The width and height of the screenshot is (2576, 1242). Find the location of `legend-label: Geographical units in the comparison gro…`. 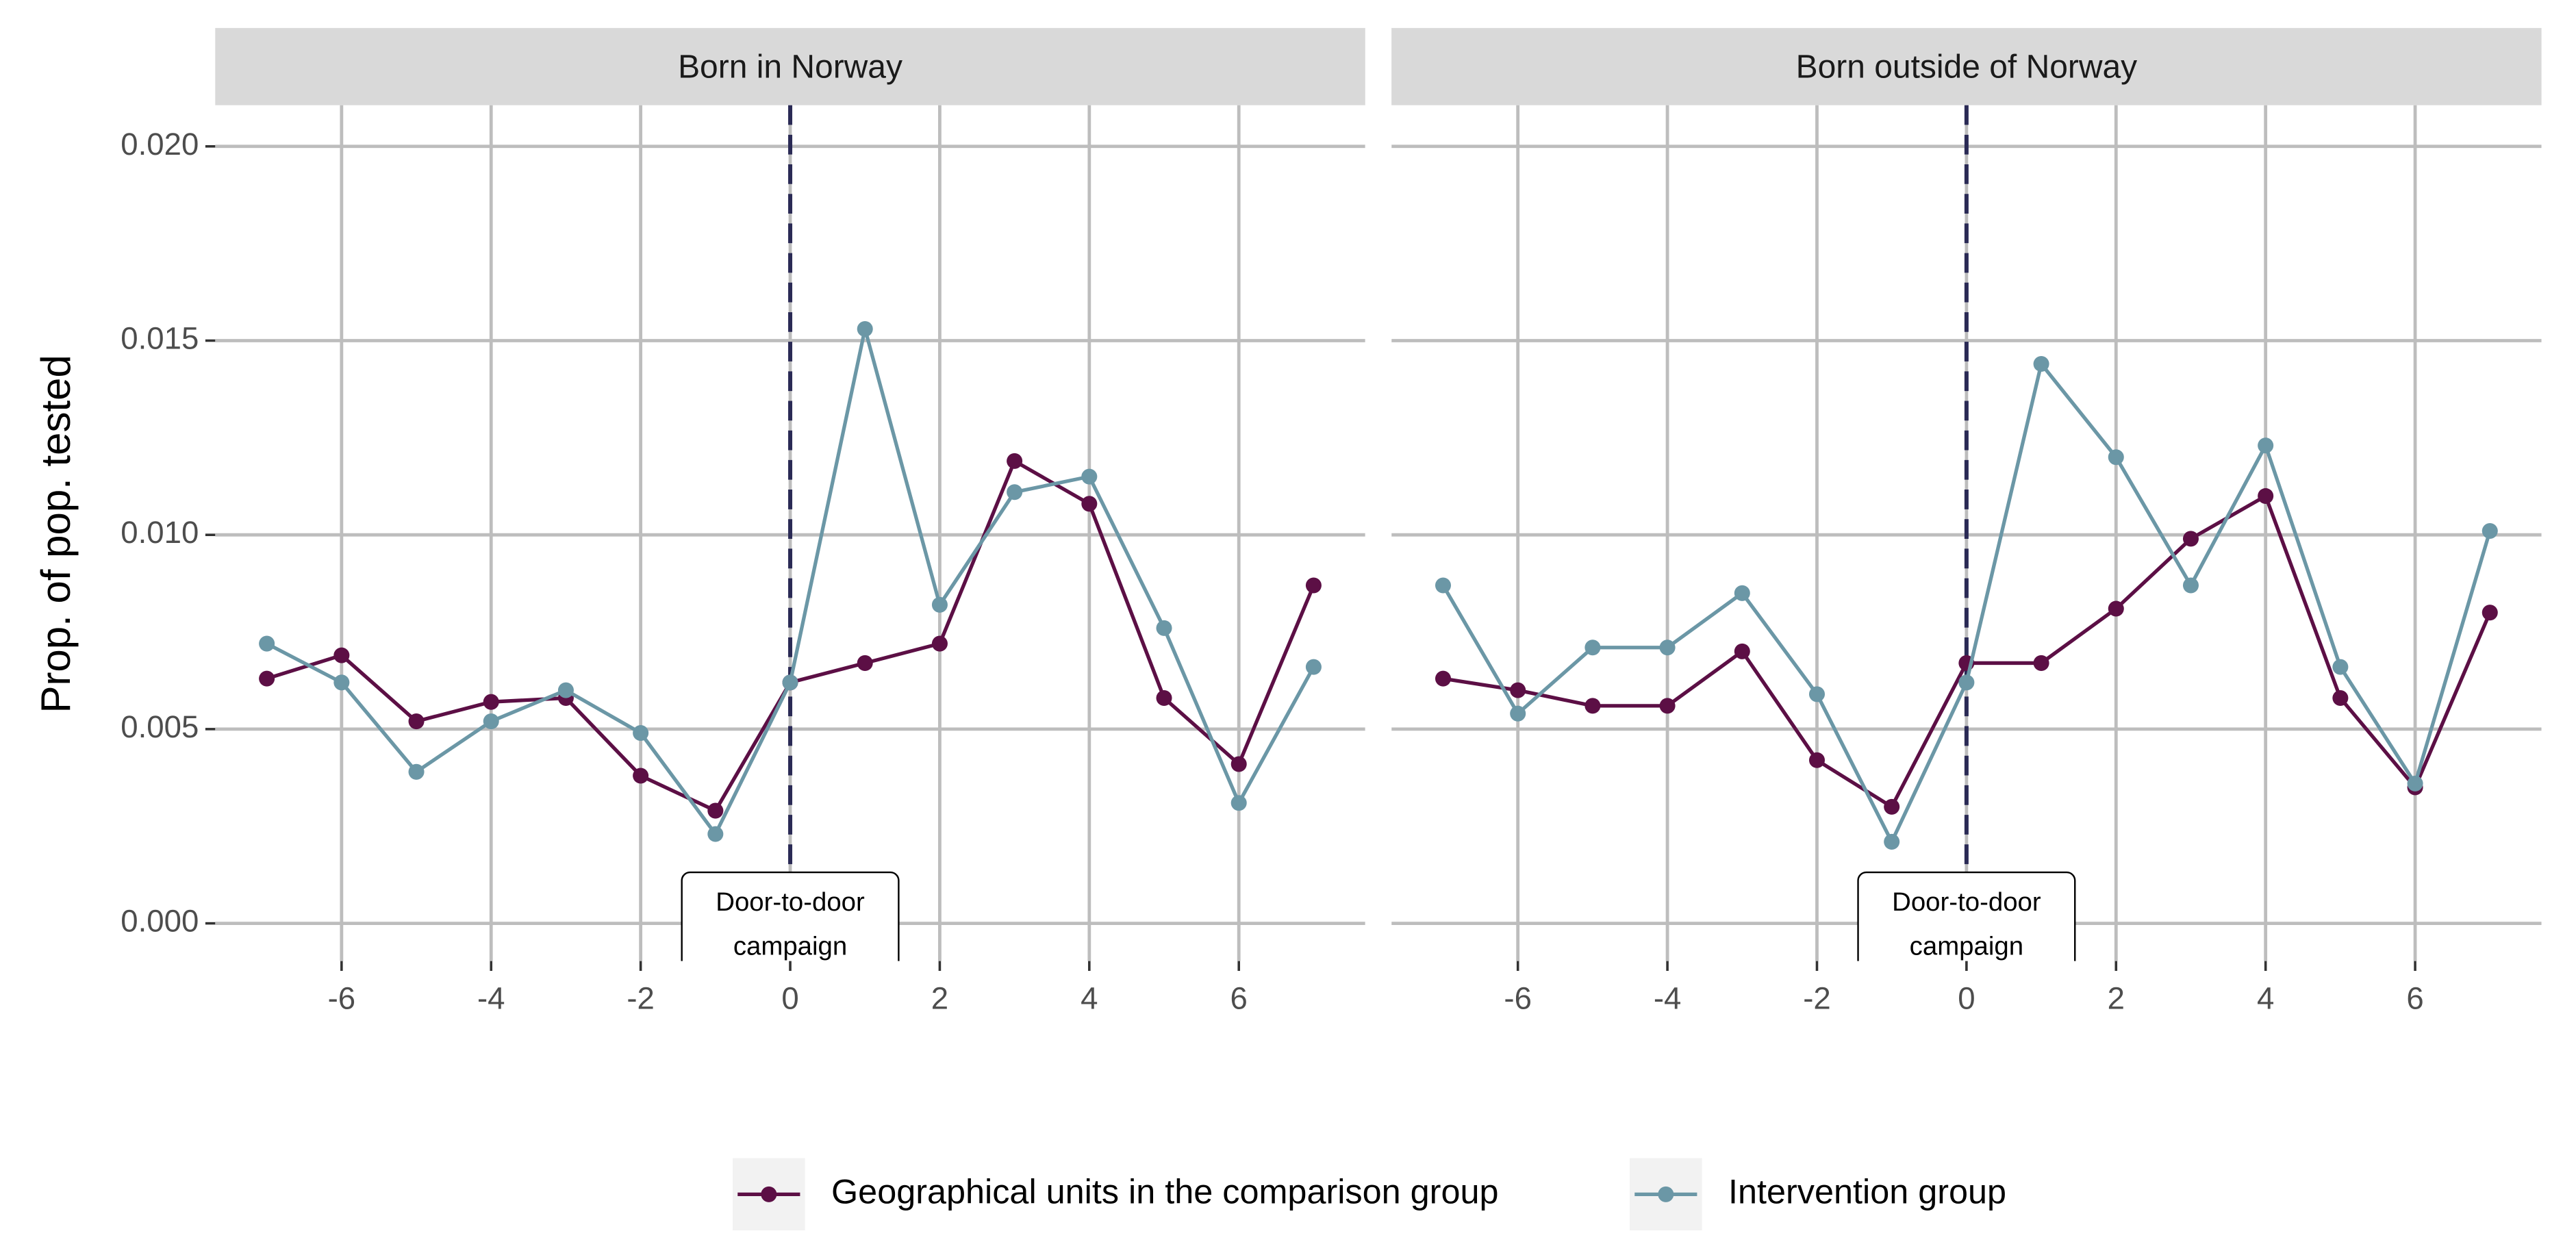

legend-label: Geographical units in the comparison gro… is located at coordinates (1164, 1192).